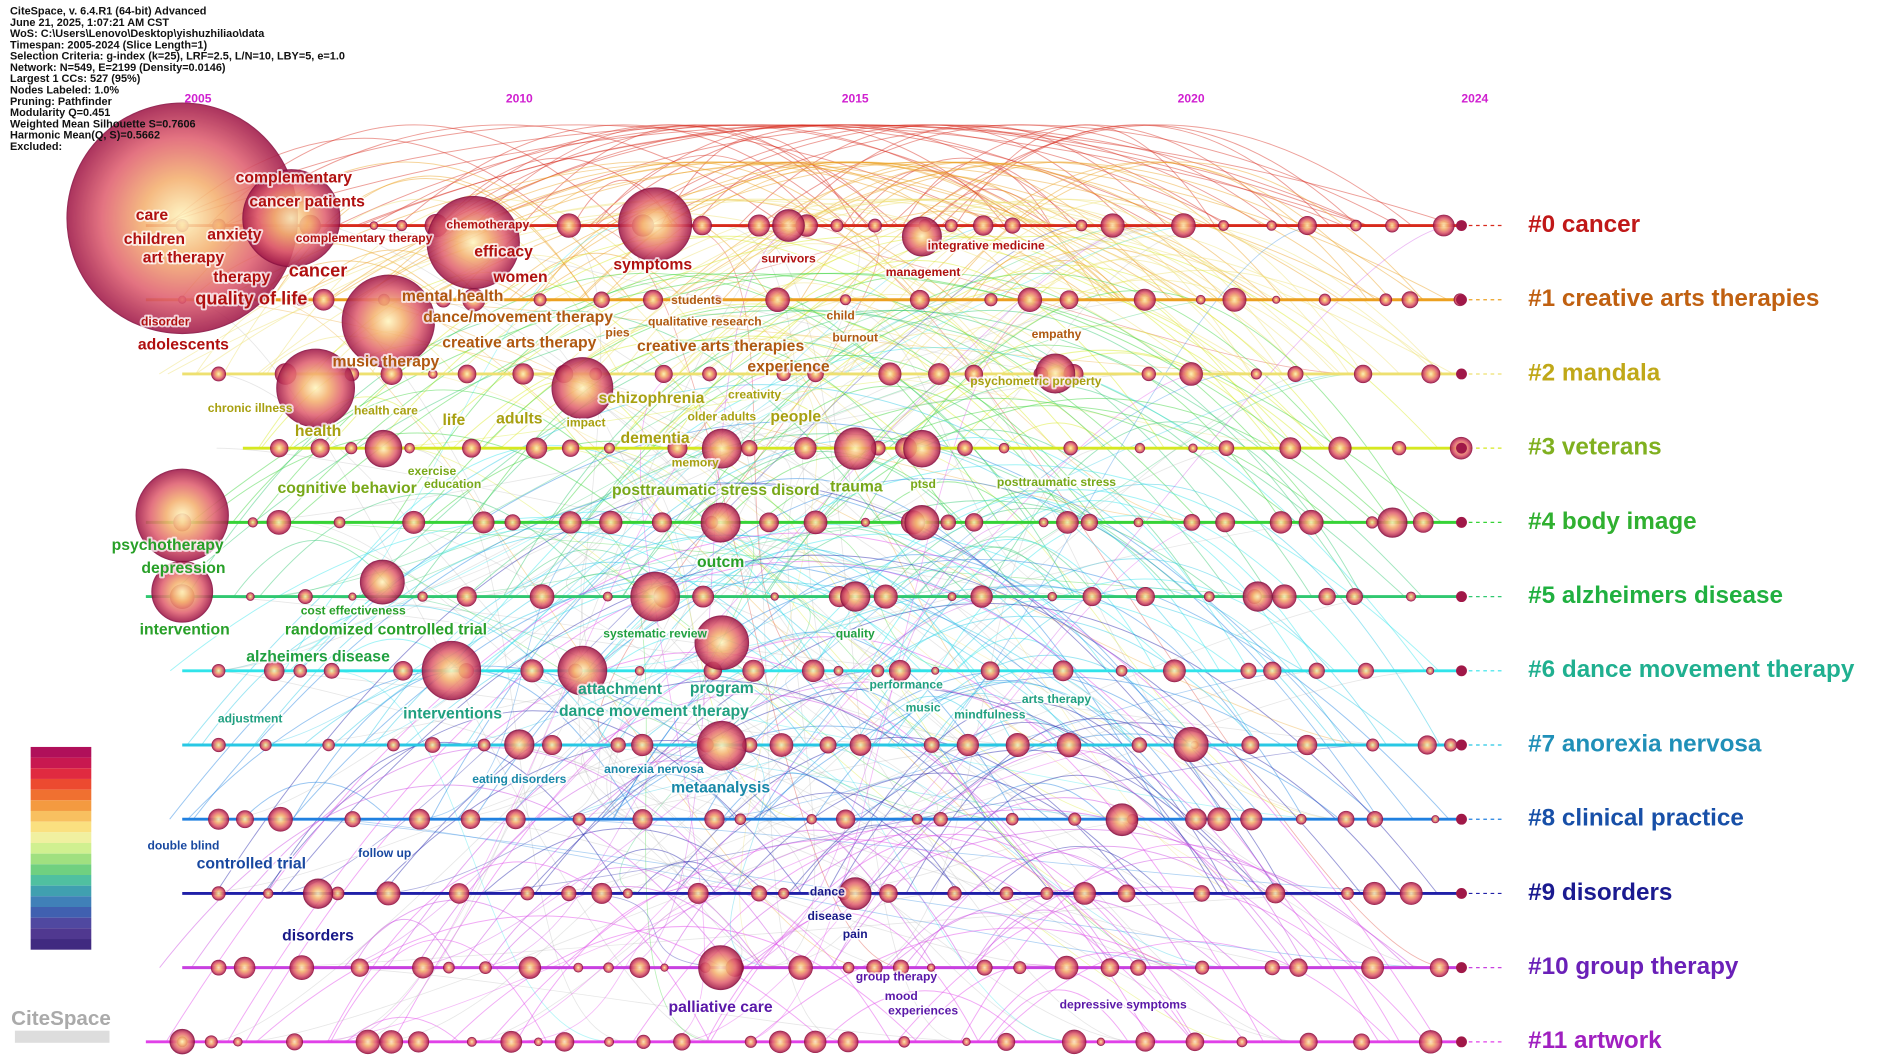 This screenshot has height=1061, width=1902. What do you see at coordinates (453, 420) in the screenshot?
I see `keyword-label: life` at bounding box center [453, 420].